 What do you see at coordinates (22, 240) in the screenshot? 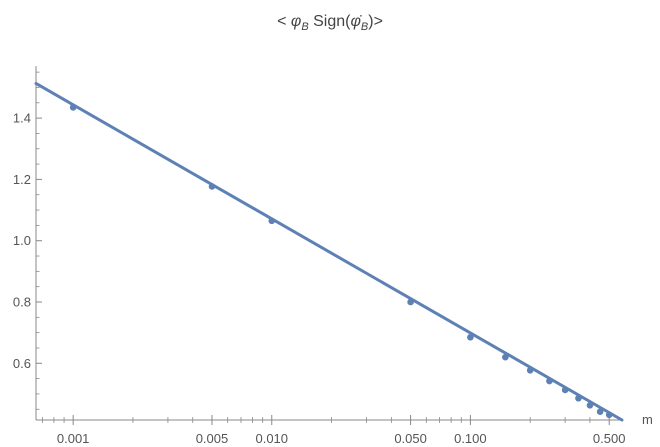
I see `y-tick-label: 1.0` at bounding box center [22, 240].